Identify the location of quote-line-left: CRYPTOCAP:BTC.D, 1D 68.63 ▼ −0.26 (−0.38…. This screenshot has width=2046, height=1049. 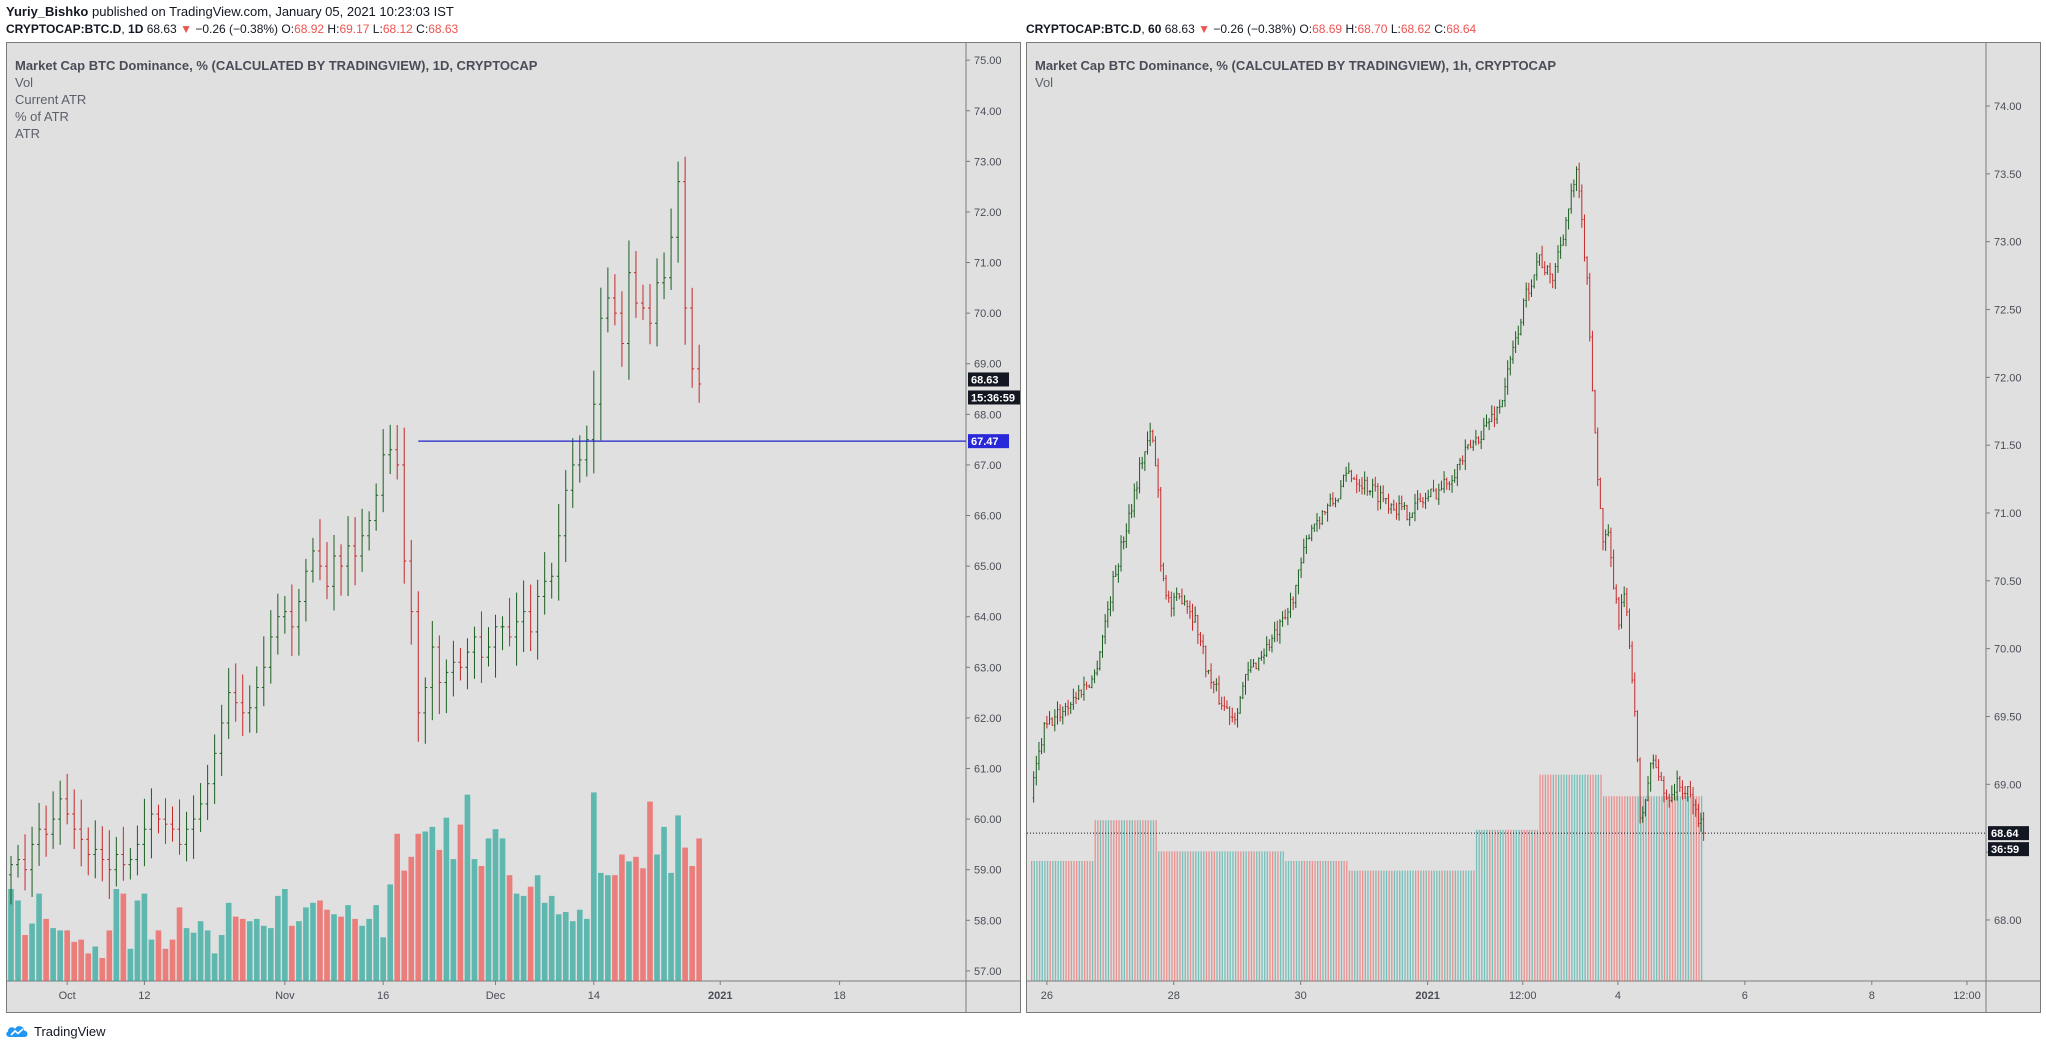
(232, 29).